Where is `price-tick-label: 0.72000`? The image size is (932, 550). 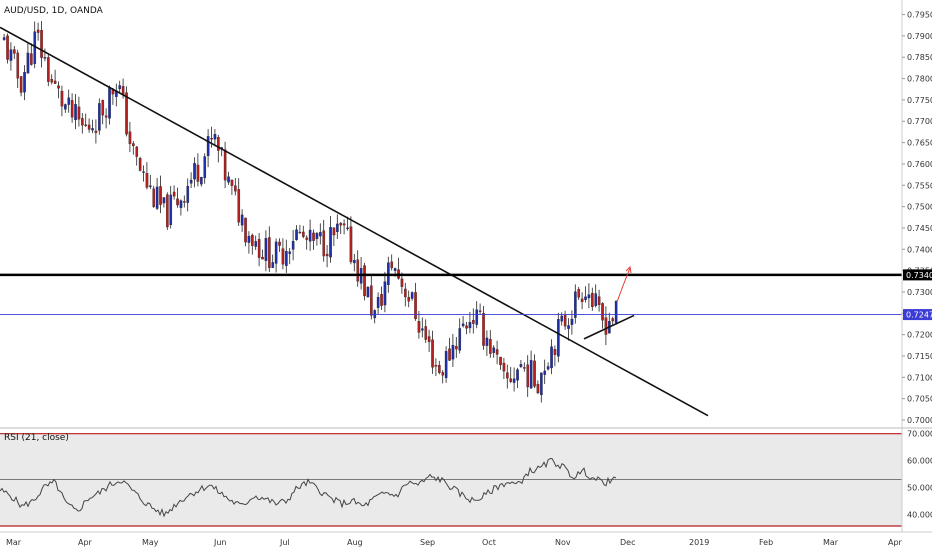 price-tick-label: 0.72000 is located at coordinates (919, 335).